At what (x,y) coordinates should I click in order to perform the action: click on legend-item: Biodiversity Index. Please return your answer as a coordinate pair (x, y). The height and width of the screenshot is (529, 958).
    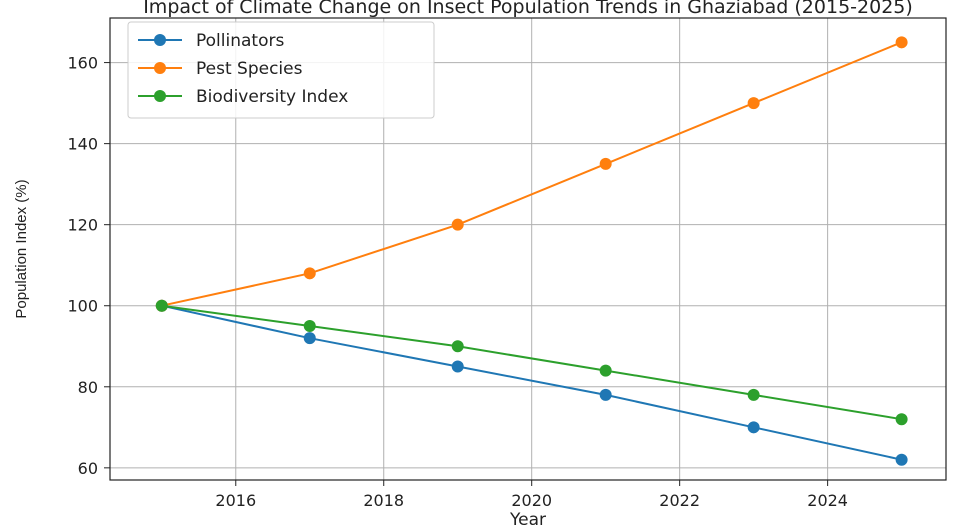
    Looking at the image, I should click on (243, 97).